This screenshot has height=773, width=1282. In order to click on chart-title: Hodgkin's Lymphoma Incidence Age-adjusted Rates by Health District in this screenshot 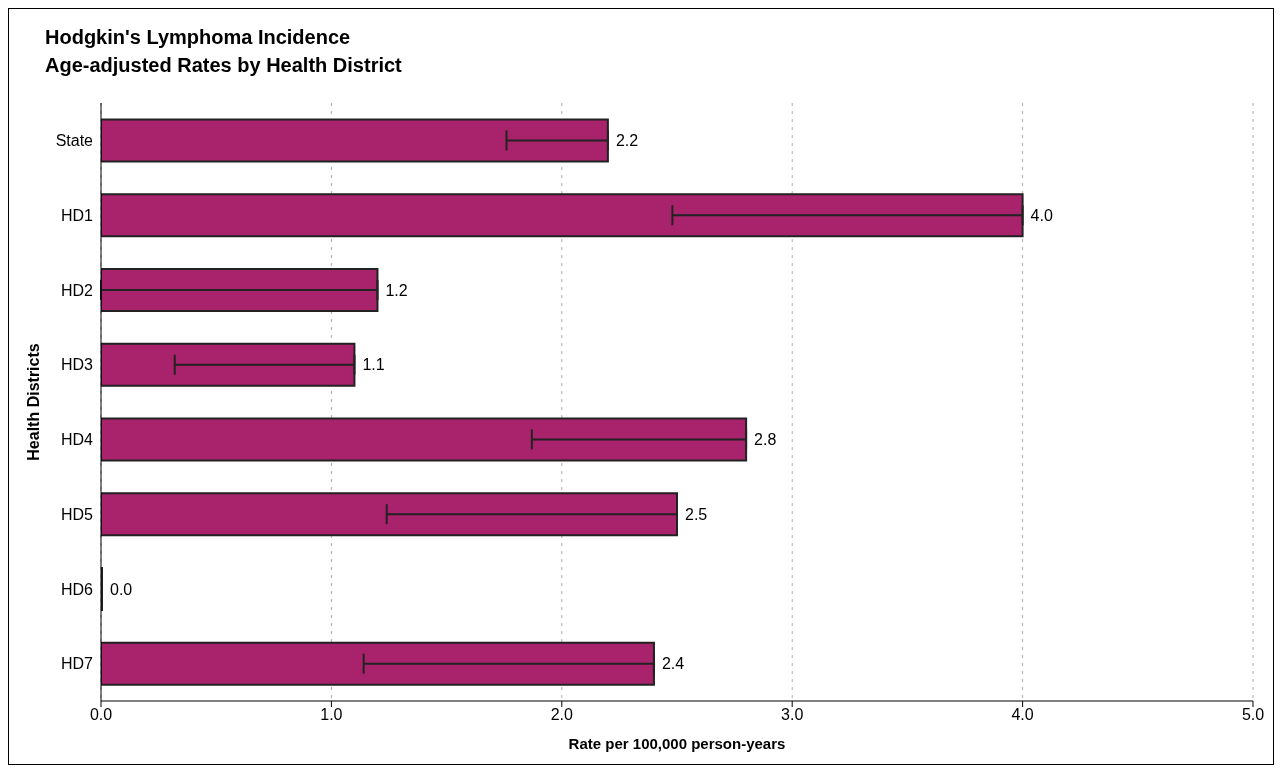, I will do `click(223, 51)`.